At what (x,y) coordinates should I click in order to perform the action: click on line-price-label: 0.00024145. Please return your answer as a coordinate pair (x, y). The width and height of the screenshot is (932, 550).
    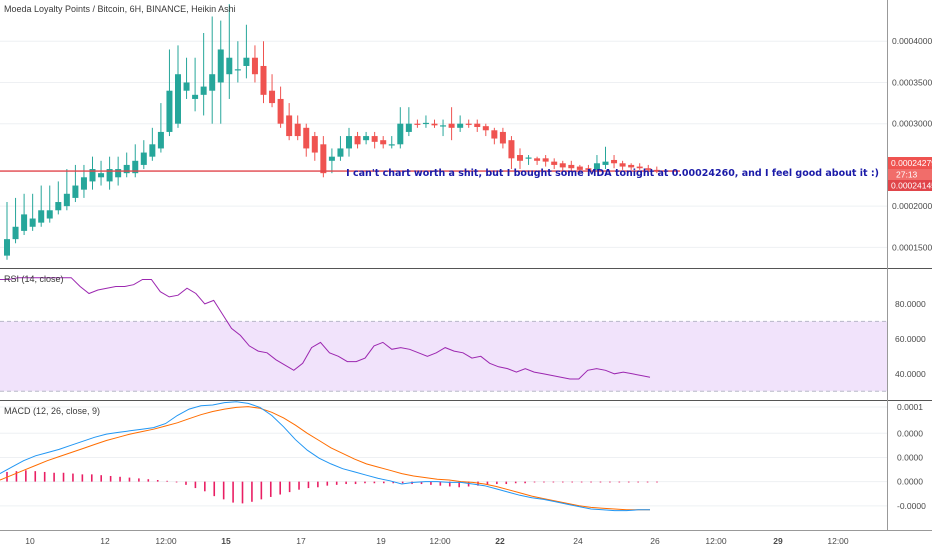
    Looking at the image, I should click on (911, 186).